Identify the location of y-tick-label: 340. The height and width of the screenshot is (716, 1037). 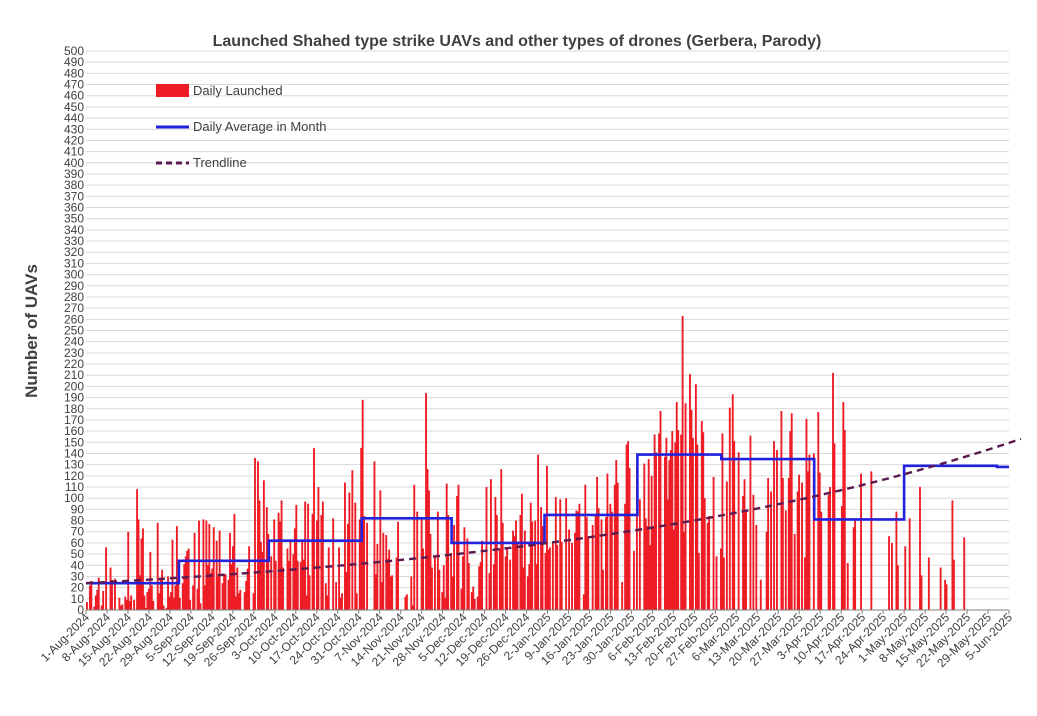
(74, 230).